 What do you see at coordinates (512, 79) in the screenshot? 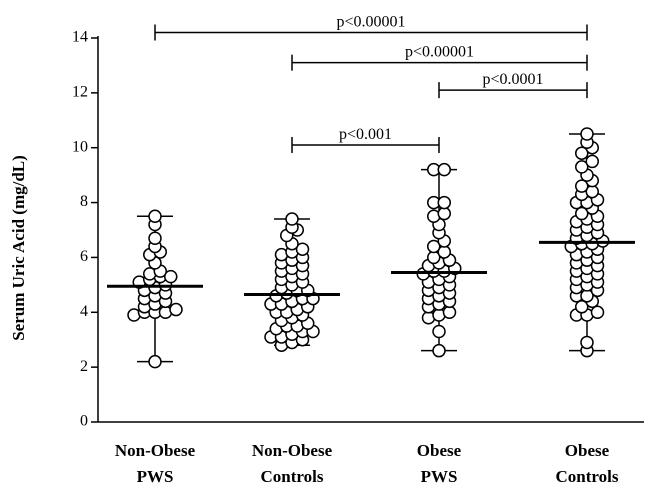
I see `p-value-label: p<0.0001` at bounding box center [512, 79].